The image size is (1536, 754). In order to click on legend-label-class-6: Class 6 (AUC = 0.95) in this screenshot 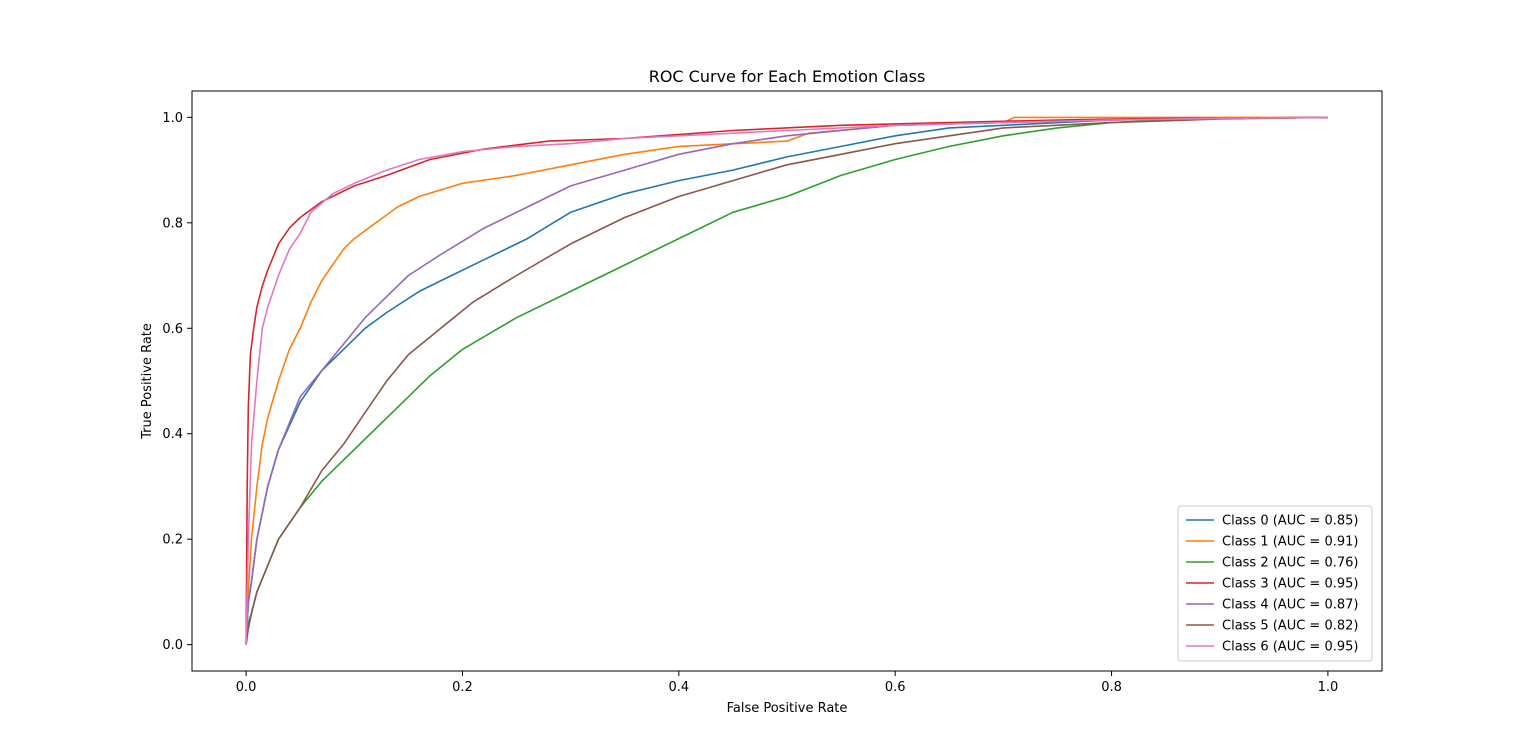, I will do `click(1290, 647)`.